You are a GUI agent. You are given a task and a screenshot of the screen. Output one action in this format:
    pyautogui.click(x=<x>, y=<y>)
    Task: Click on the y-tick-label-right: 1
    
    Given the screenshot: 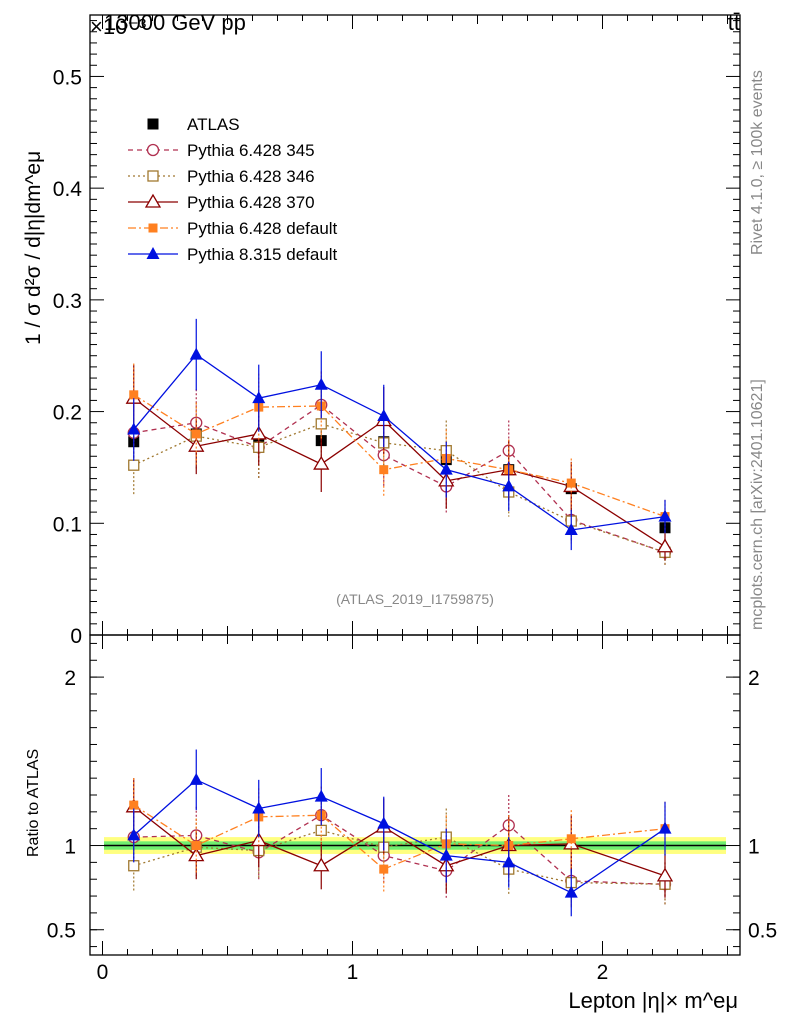 What is the action you would take?
    pyautogui.click(x=754, y=847)
    